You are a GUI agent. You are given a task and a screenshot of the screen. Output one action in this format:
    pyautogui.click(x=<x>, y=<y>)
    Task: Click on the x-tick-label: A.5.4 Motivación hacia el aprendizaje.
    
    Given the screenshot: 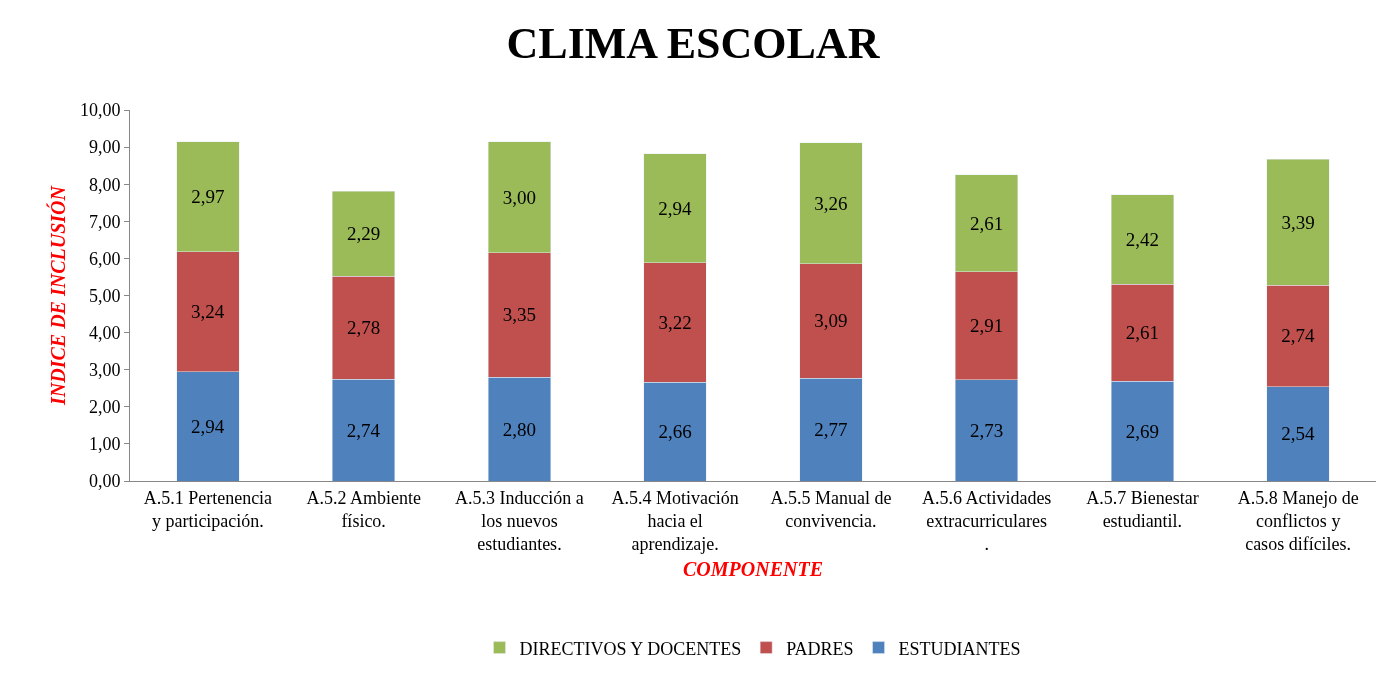 What is the action you would take?
    pyautogui.click(x=675, y=521)
    